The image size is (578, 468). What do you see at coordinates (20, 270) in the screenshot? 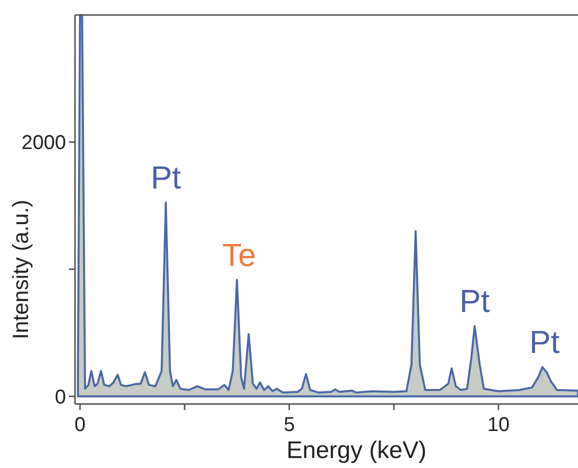
I see `y-axis-title: Intensity (a.u.)` at bounding box center [20, 270].